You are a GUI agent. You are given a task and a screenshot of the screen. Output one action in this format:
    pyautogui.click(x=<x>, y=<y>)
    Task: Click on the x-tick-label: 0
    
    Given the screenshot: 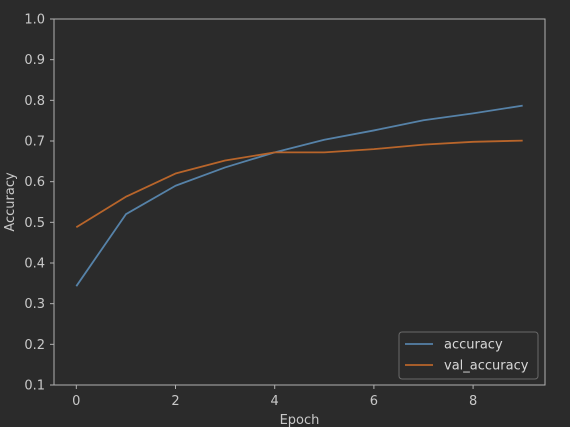 What is the action you would take?
    pyautogui.click(x=76, y=401)
    